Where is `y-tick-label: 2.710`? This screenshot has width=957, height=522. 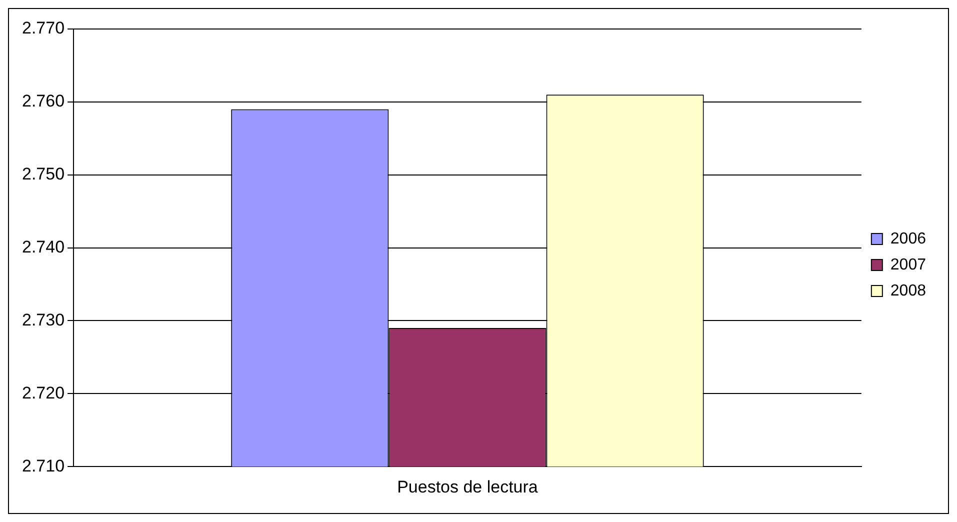 y-tick-label: 2.710 is located at coordinates (43, 466).